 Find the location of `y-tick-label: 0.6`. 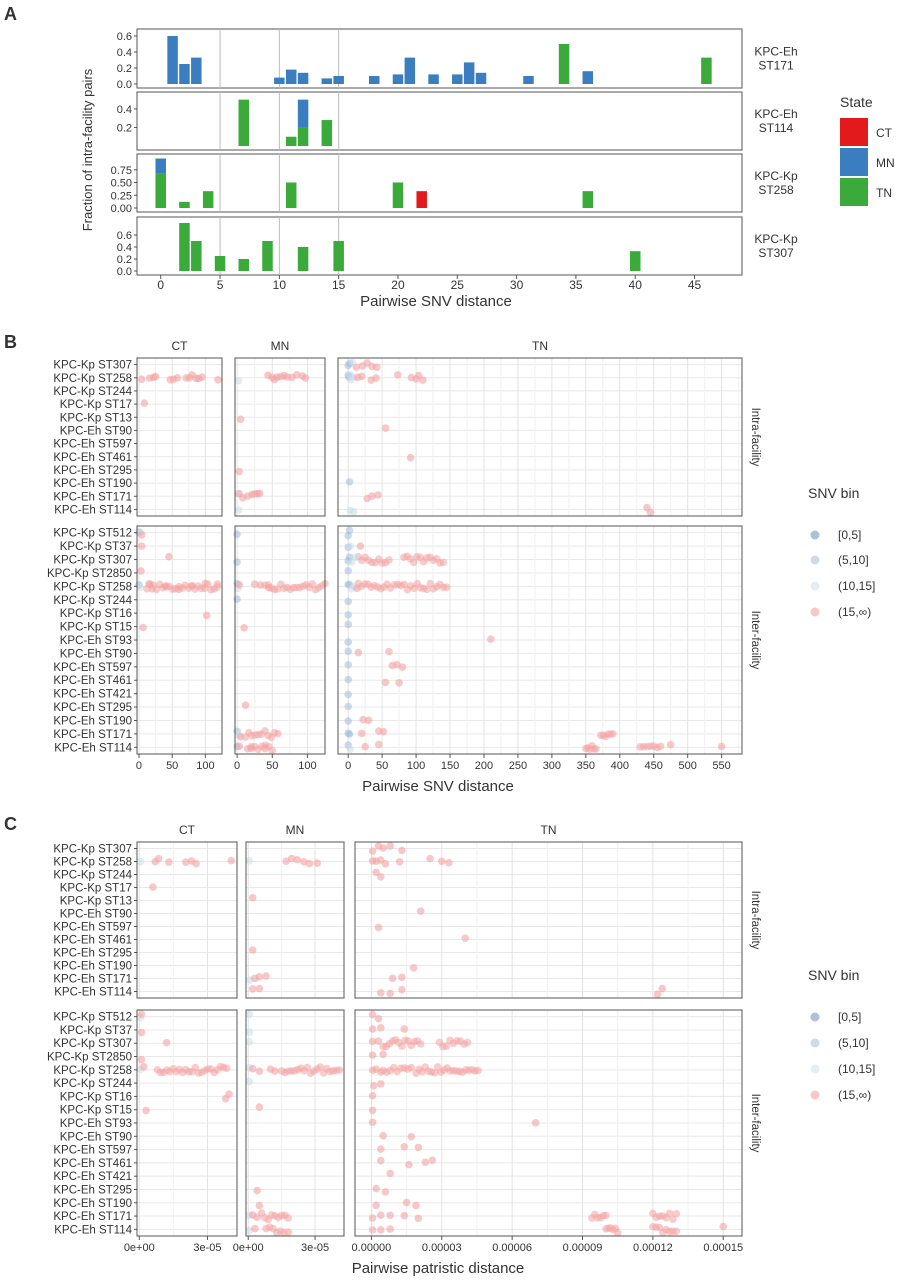

y-tick-label: 0.6 is located at coordinates (124, 37).